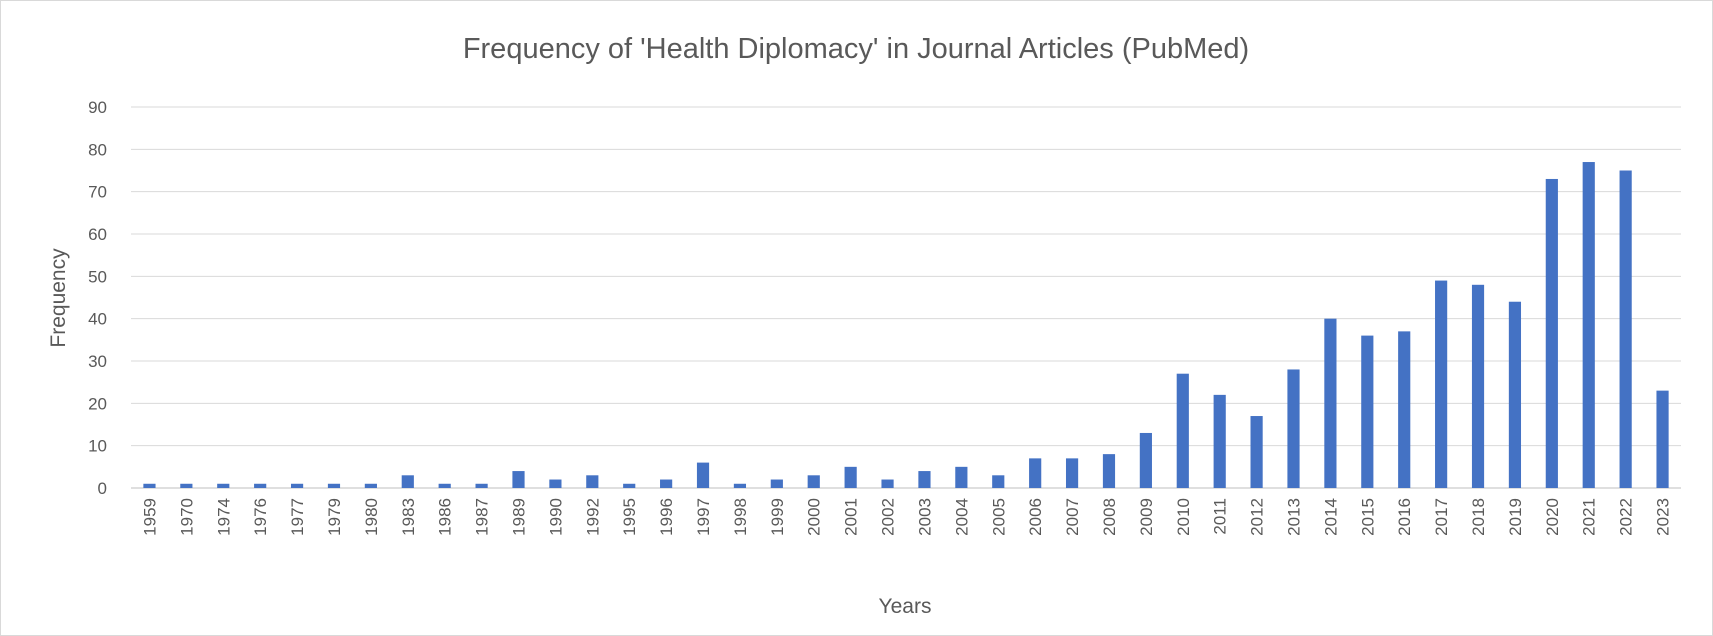 This screenshot has height=636, width=1713. I want to click on bar-2023, so click(1662, 439).